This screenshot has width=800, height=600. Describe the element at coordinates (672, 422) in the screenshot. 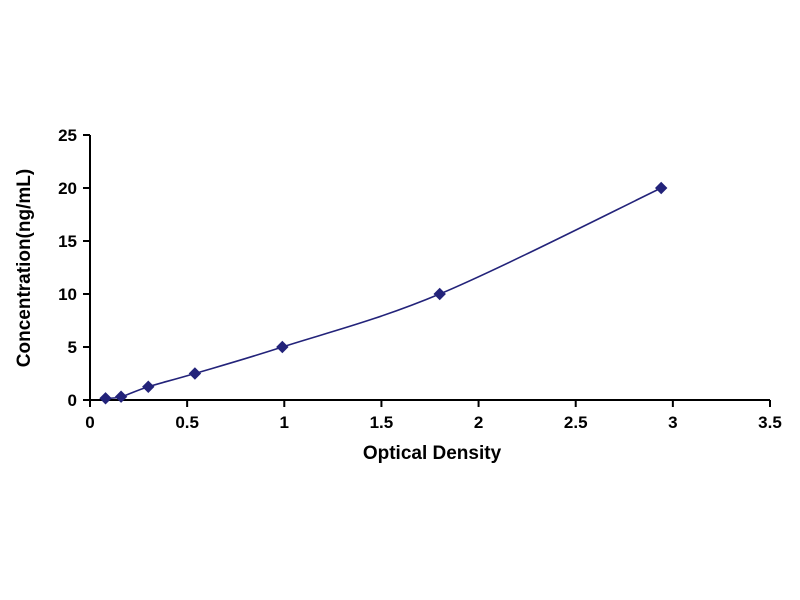

I see `x-tick-label: 3` at that location.